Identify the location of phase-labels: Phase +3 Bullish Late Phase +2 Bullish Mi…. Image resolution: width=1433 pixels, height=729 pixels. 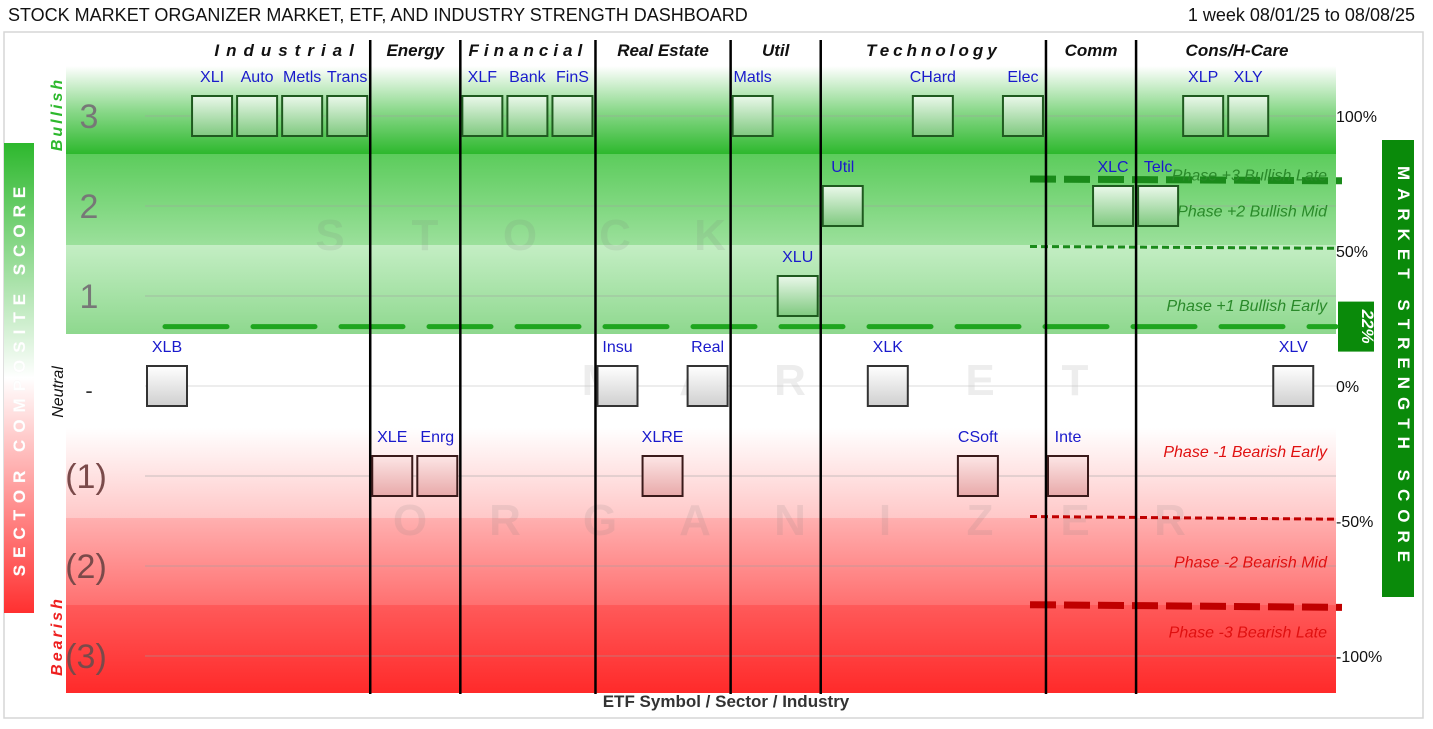
(1245, 405).